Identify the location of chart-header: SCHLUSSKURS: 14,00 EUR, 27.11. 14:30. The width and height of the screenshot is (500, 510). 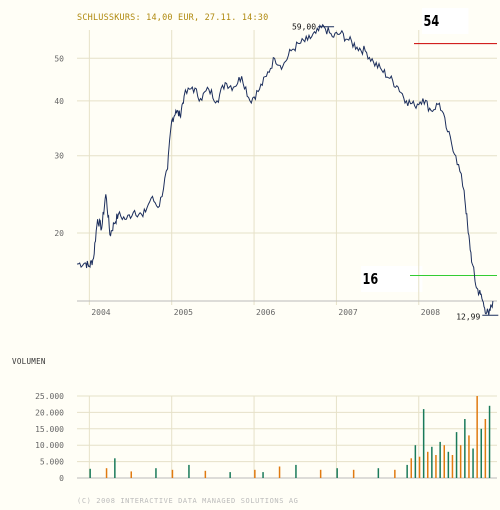
(173, 18).